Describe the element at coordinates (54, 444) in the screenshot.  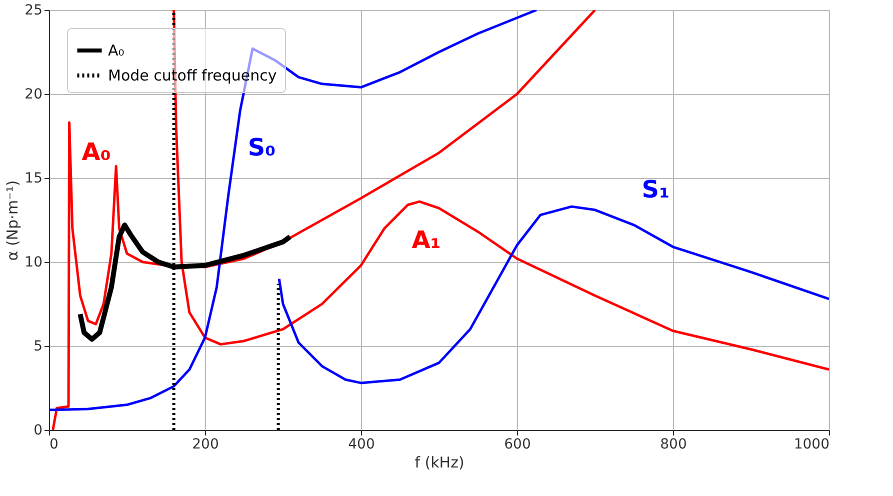
I see `x-tick-label: 0` at that location.